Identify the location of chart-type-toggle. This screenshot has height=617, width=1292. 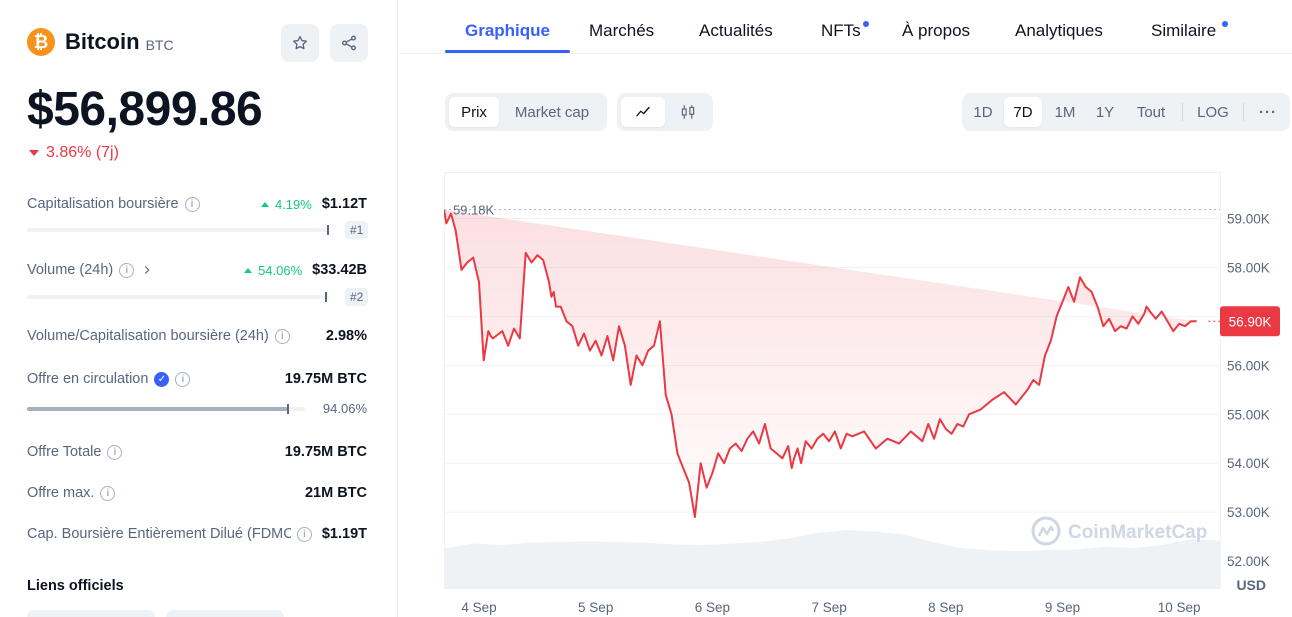
(665, 112).